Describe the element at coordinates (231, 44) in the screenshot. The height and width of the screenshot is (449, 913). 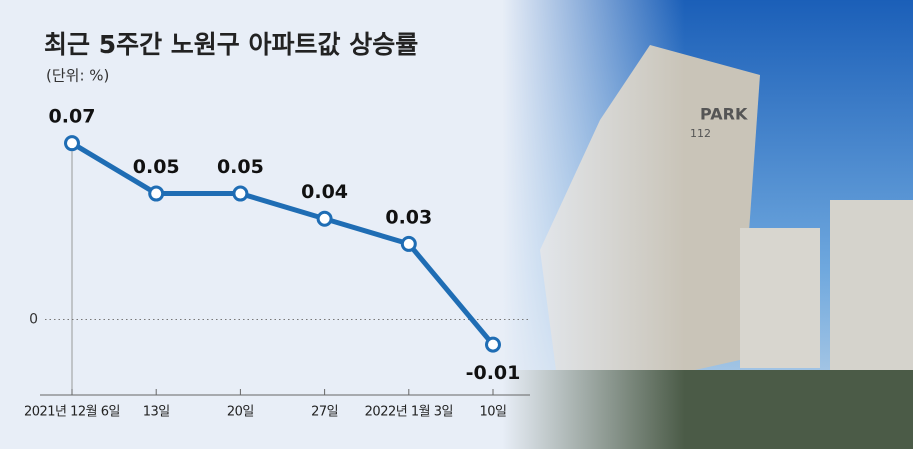
I see `chart-title: 최근 5주간 노원구 아파트값 상승률` at that location.